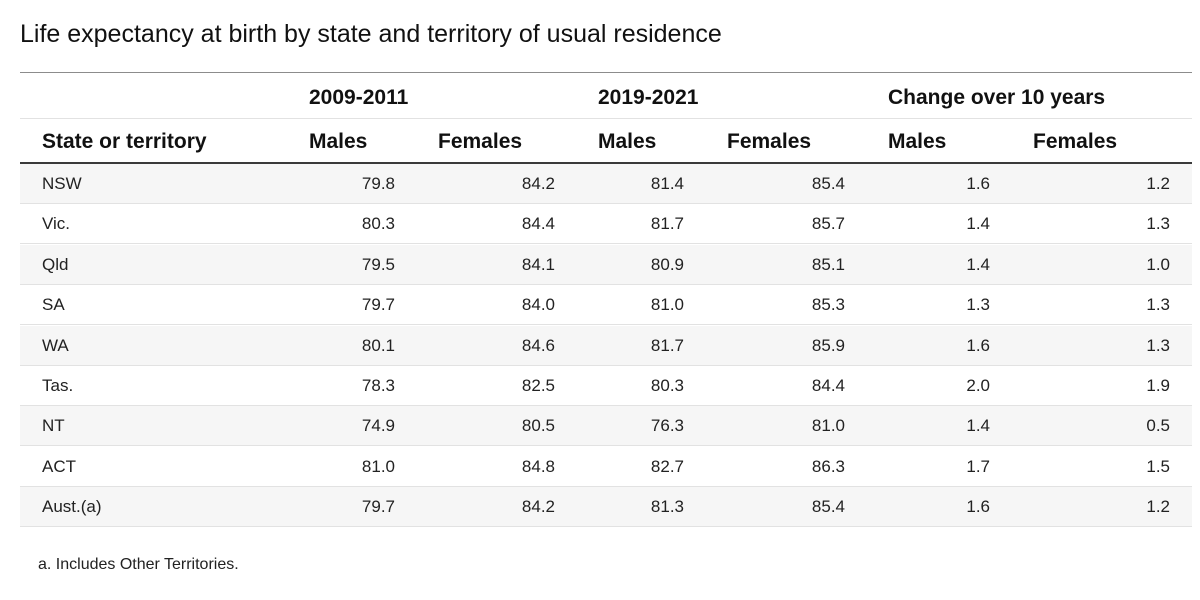  Describe the element at coordinates (378, 264) in the screenshot. I see `value-cell: 79.5` at that location.